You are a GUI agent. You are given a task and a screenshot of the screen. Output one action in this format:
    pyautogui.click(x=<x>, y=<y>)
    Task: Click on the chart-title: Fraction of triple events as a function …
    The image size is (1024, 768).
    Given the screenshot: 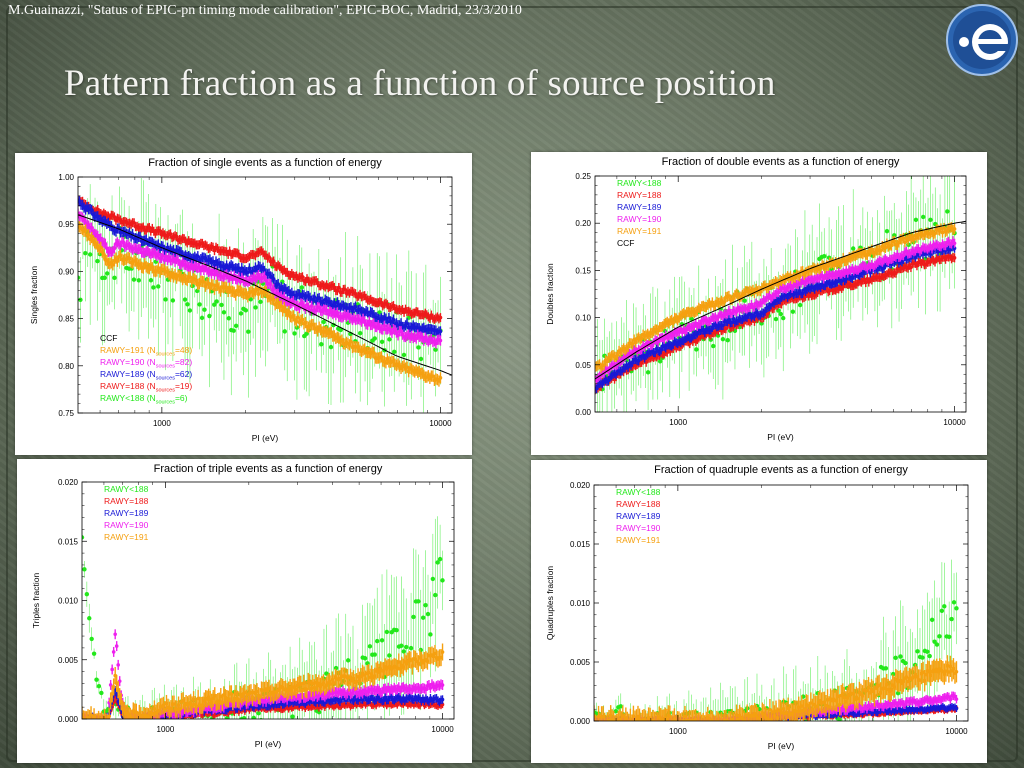 What is the action you would take?
    pyautogui.click(x=268, y=469)
    